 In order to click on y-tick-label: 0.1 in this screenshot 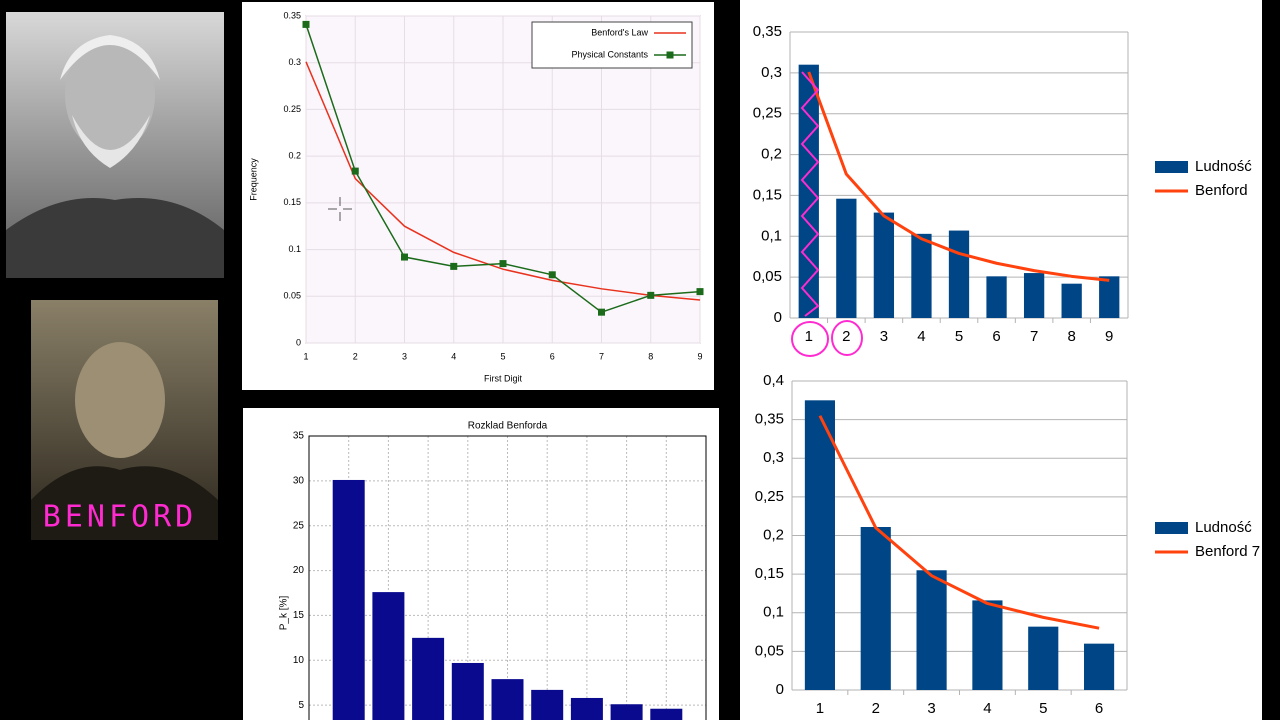, I will do `click(294, 249)`.